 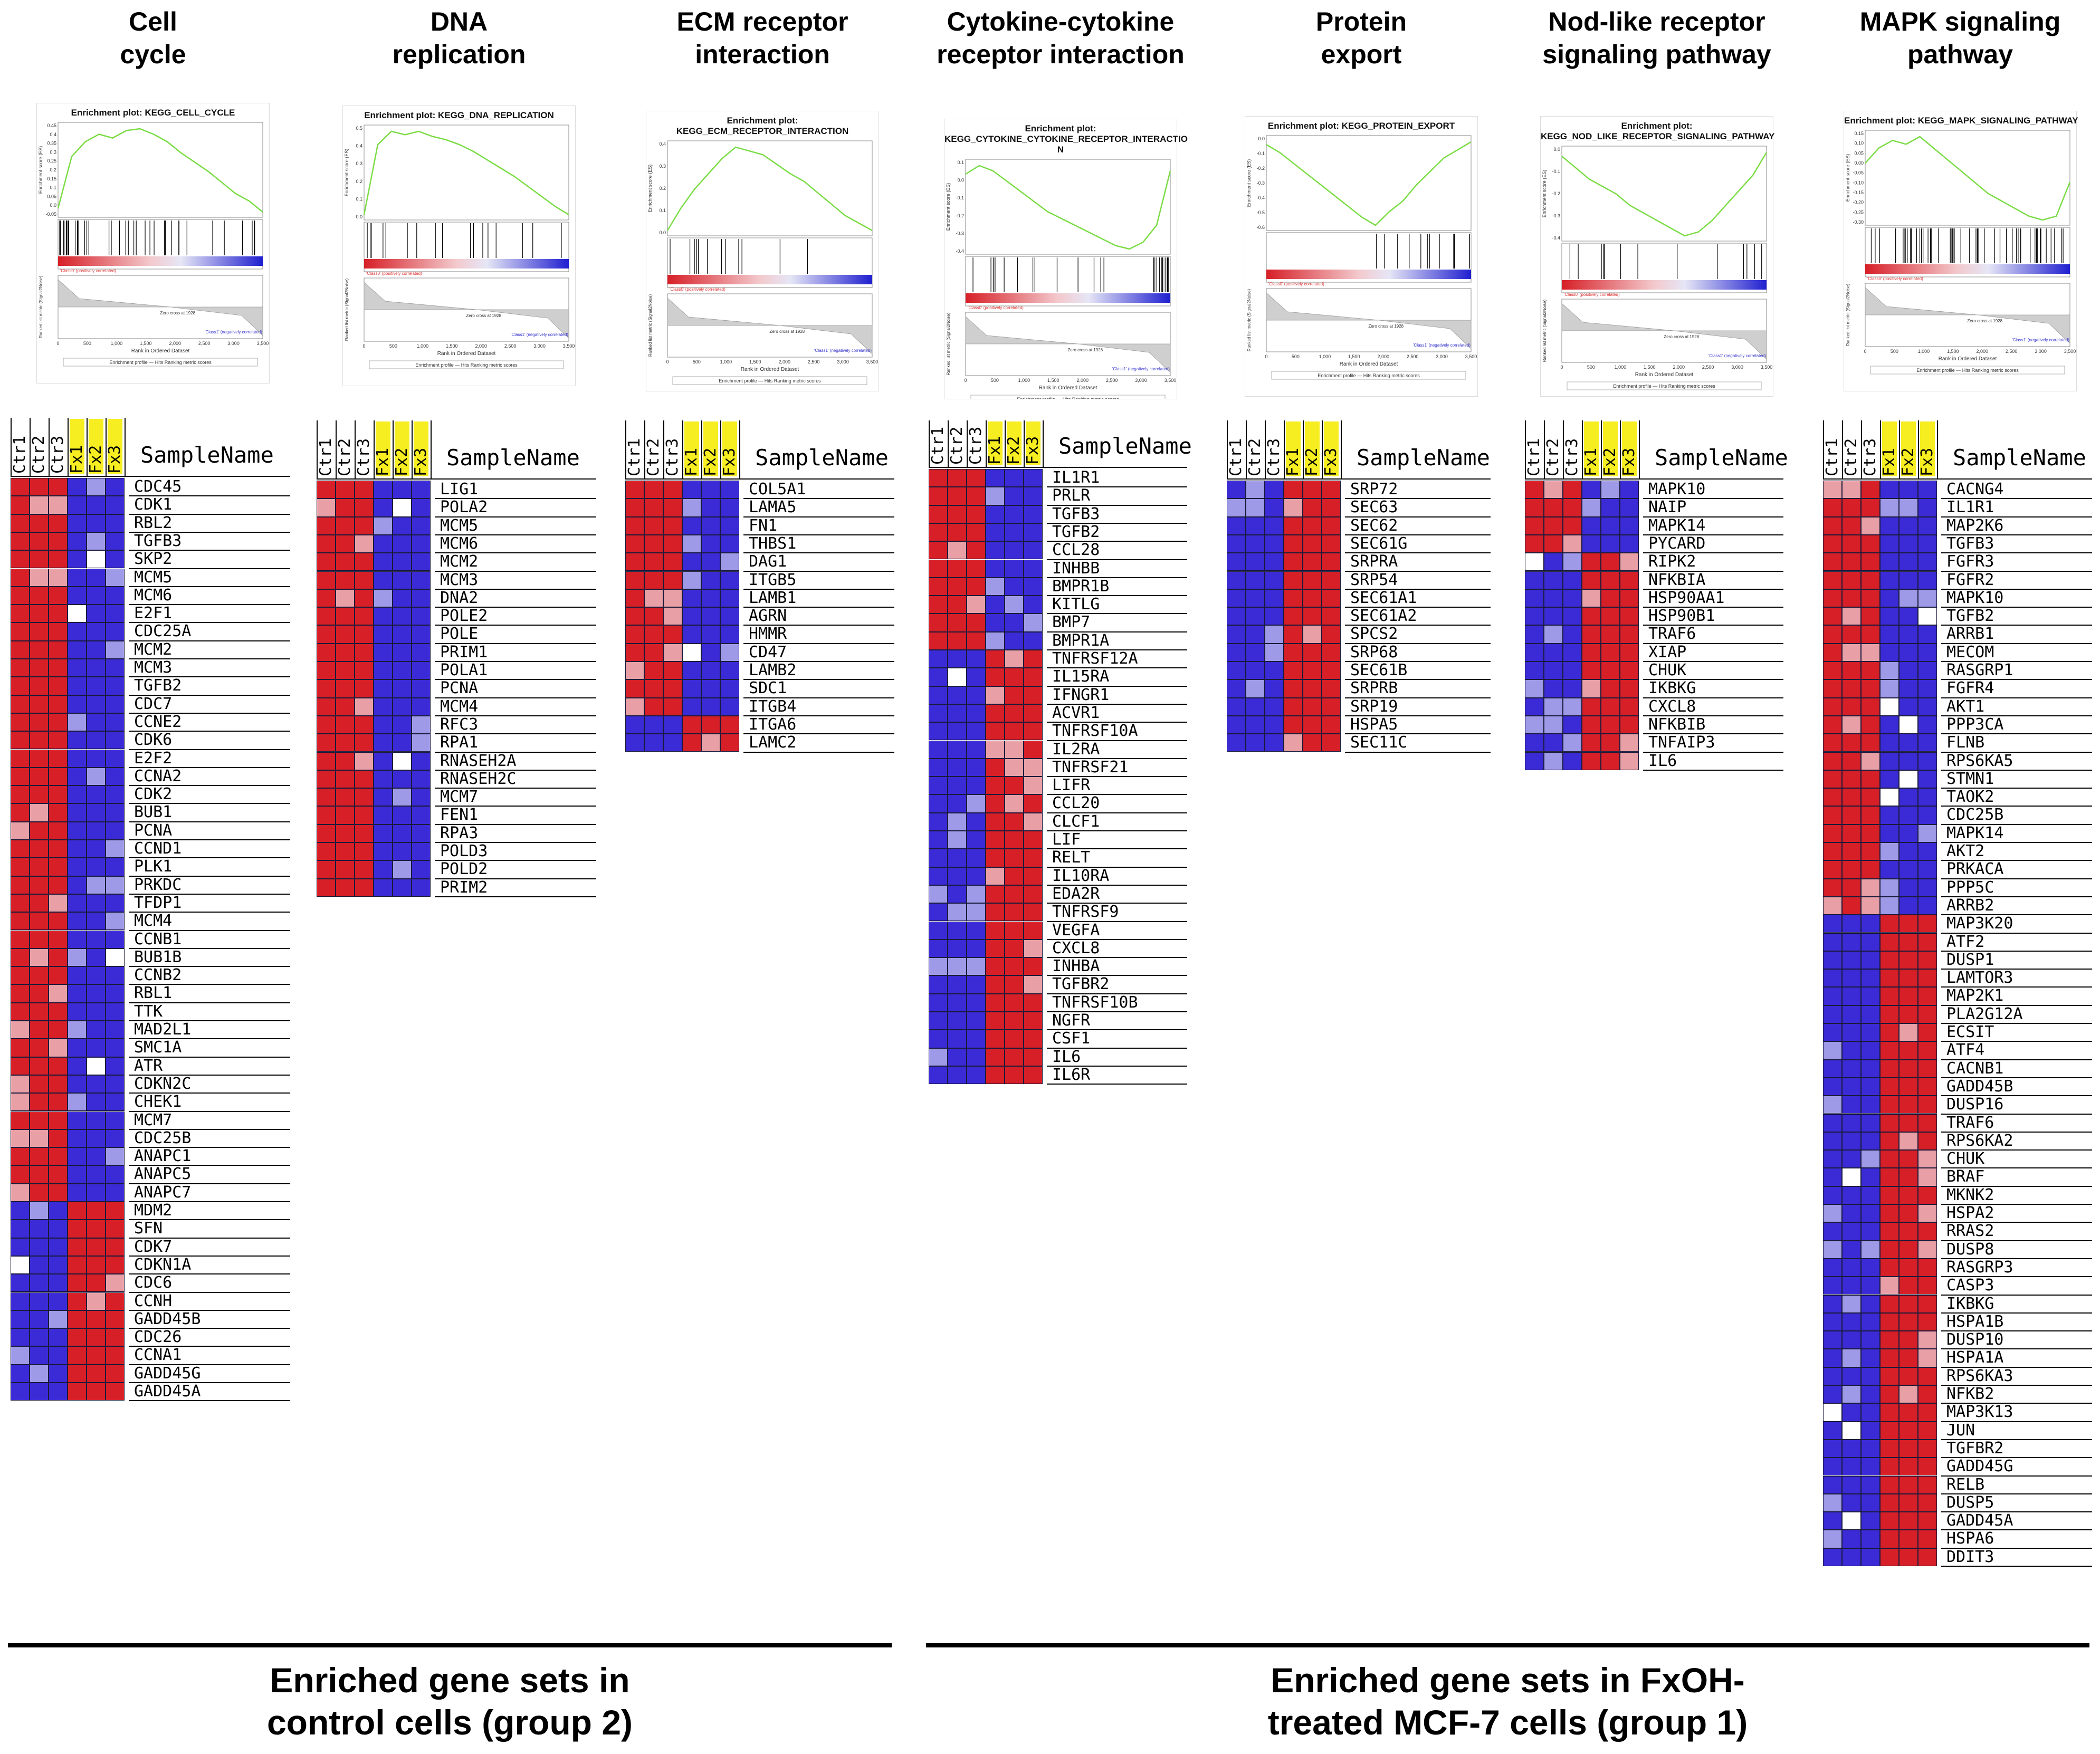 I want to click on pos-correlated-label: 'Class0' (positively correlated), so click(x=1592, y=294).